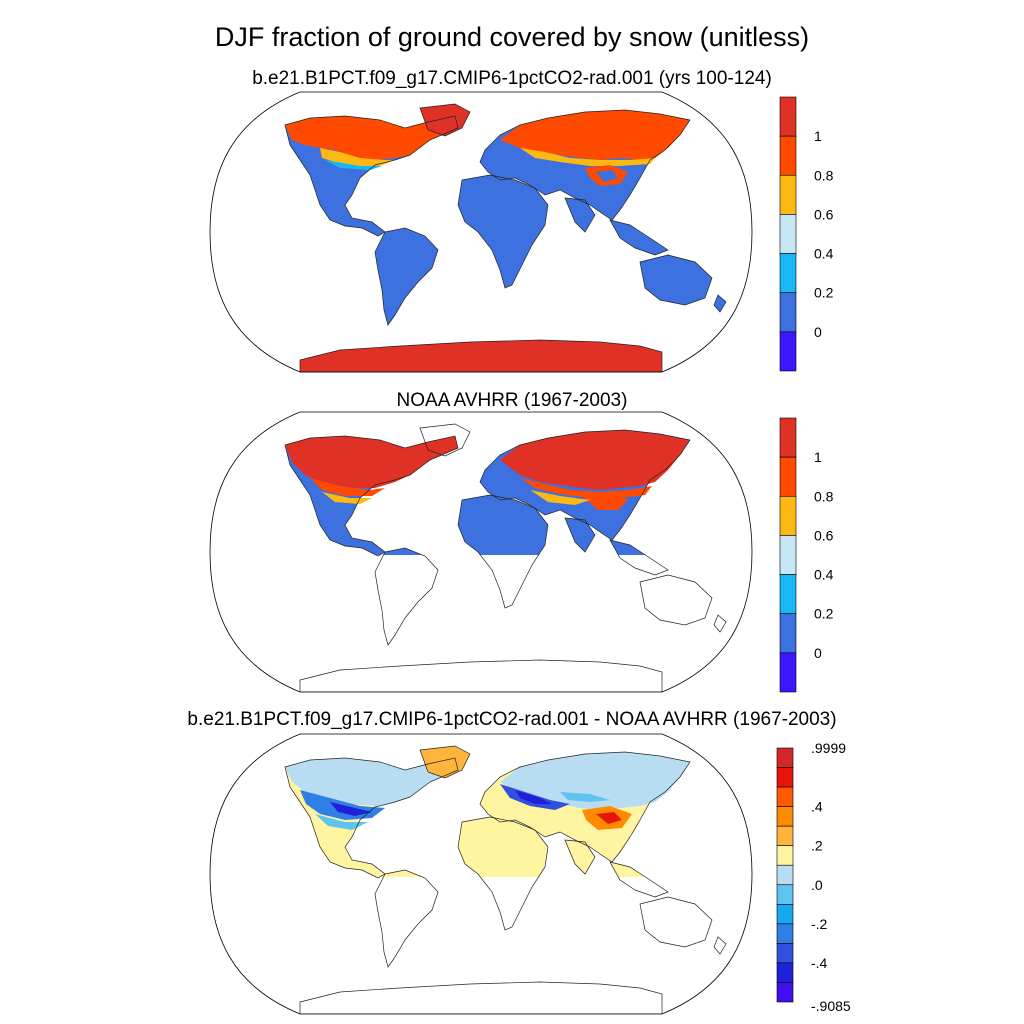 The image size is (1024, 1024). I want to click on colorbar-label: .4, so click(817, 807).